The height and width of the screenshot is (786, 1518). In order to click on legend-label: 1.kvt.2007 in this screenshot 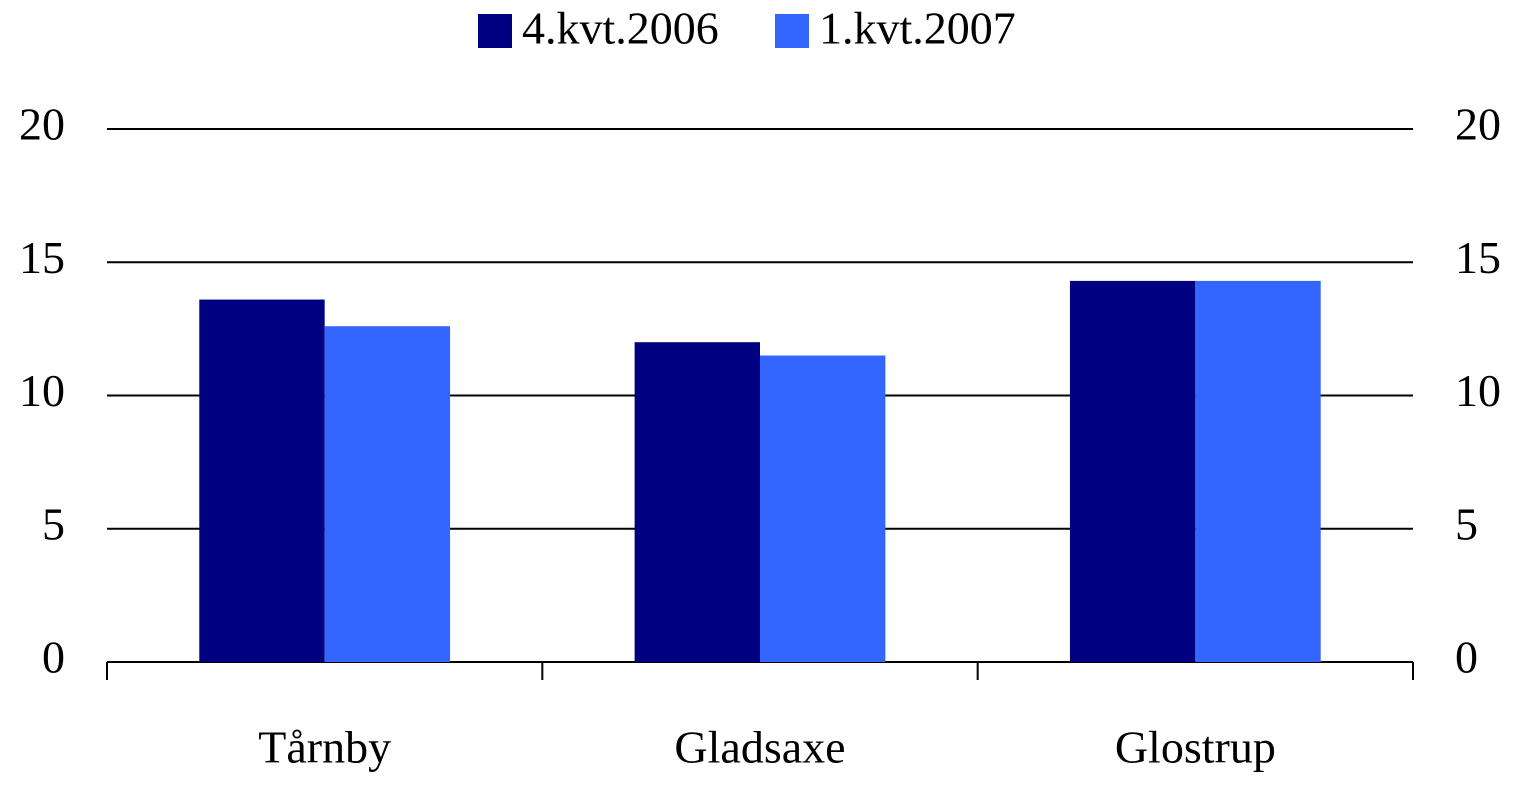, I will do `click(917, 28)`.